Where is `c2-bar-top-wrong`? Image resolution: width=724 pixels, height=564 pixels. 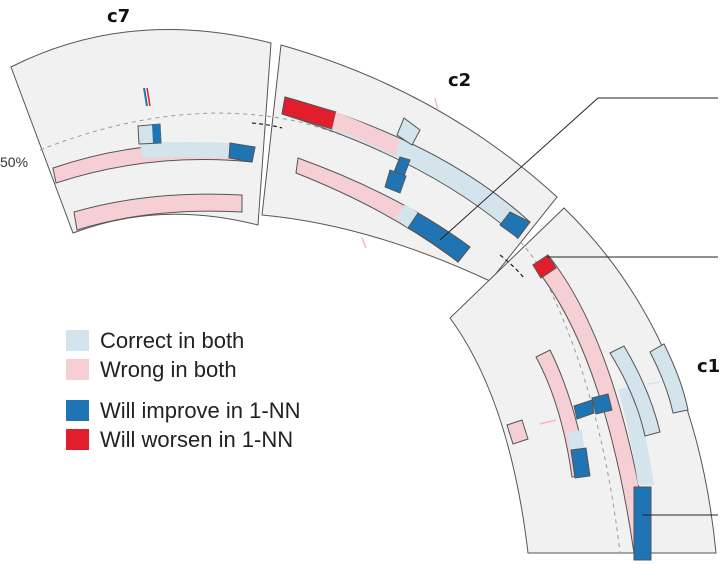
c2-bar-top-wrong is located at coordinates (366, 134).